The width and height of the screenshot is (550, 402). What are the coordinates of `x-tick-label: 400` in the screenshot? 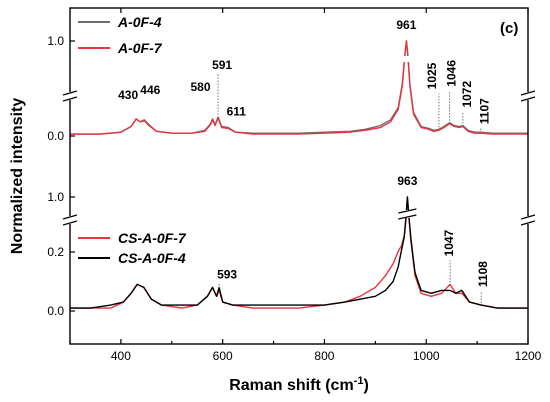 It's located at (121, 356).